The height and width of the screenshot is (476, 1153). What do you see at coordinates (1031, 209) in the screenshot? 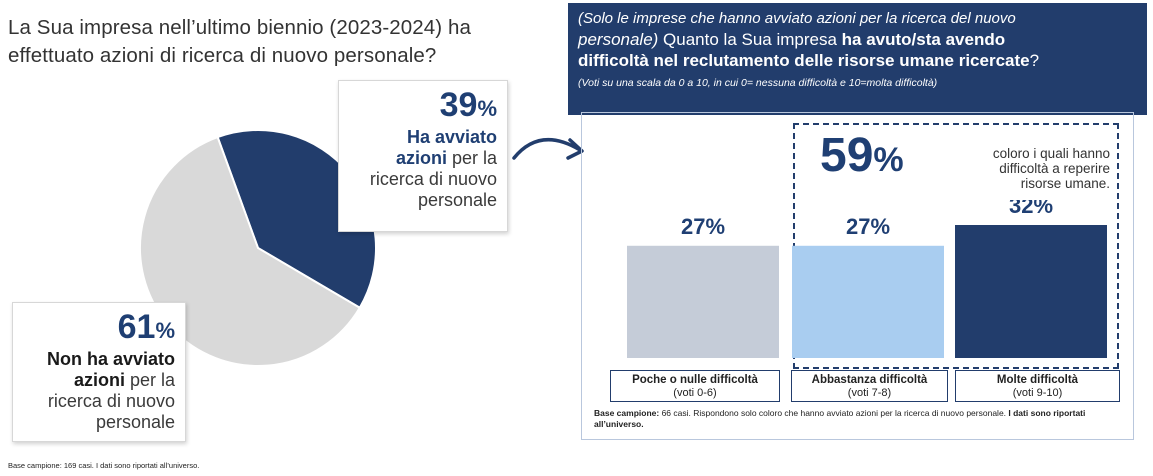
I see `bar-value-label-3: 32%` at bounding box center [1031, 209].